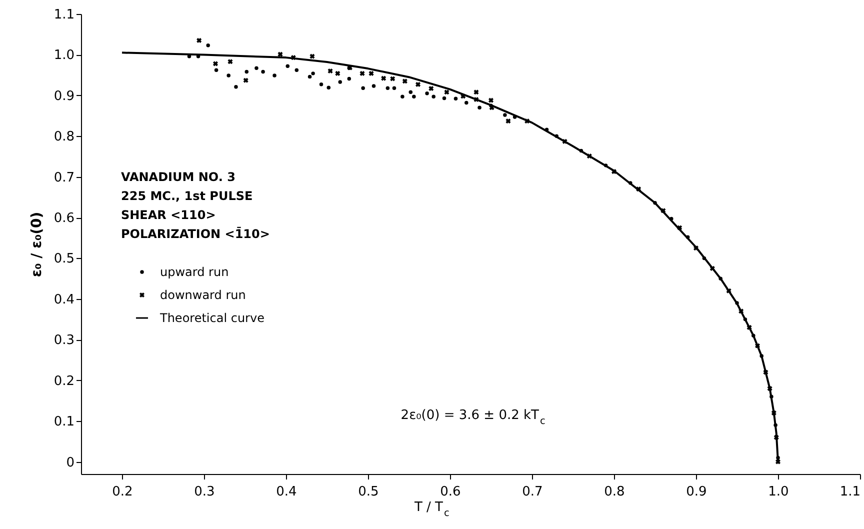 The height and width of the screenshot is (529, 864). What do you see at coordinates (64, 137) in the screenshot?
I see `y-tick-label: 0.8` at bounding box center [64, 137].